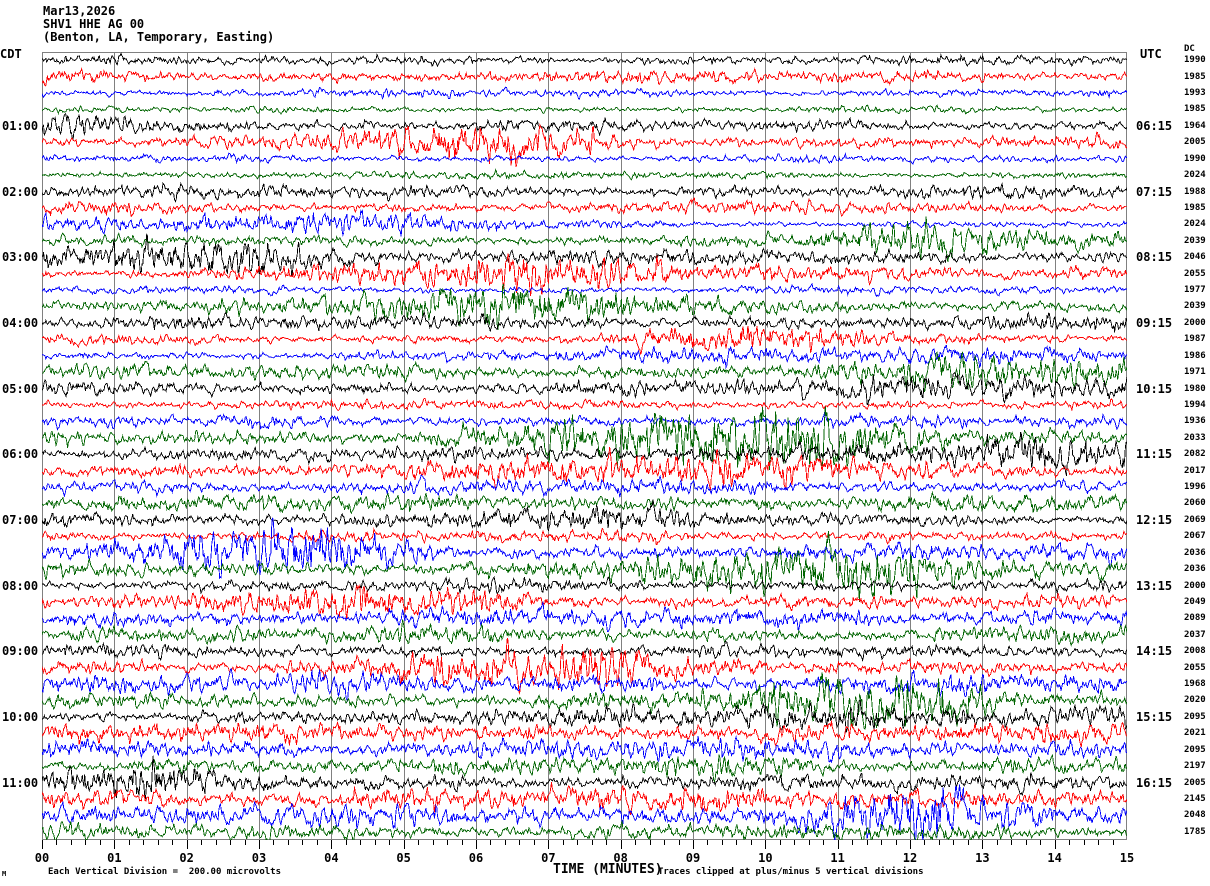 This screenshot has height=886, width=1210. Describe the element at coordinates (1154, 125) in the screenshot. I see `utc-time-label: 06:15` at that location.